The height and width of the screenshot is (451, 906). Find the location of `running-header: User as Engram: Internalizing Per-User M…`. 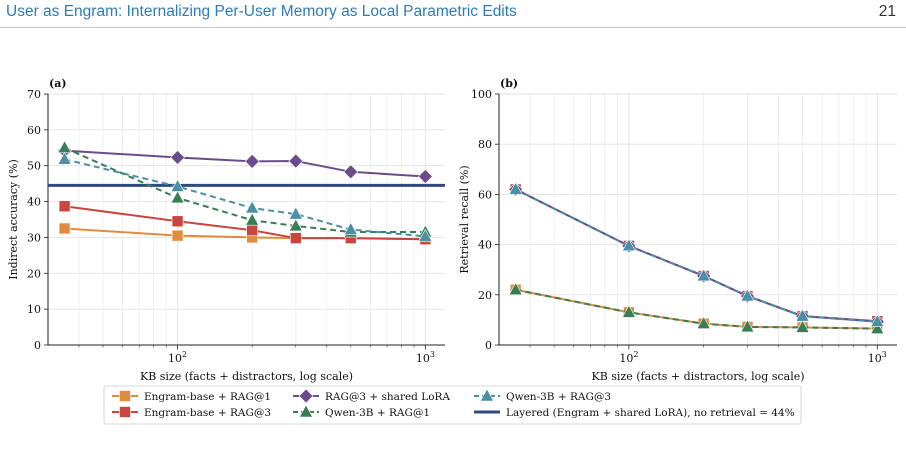

running-header: User as Engram: Internalizing Per-User M… is located at coordinates (453, 14).